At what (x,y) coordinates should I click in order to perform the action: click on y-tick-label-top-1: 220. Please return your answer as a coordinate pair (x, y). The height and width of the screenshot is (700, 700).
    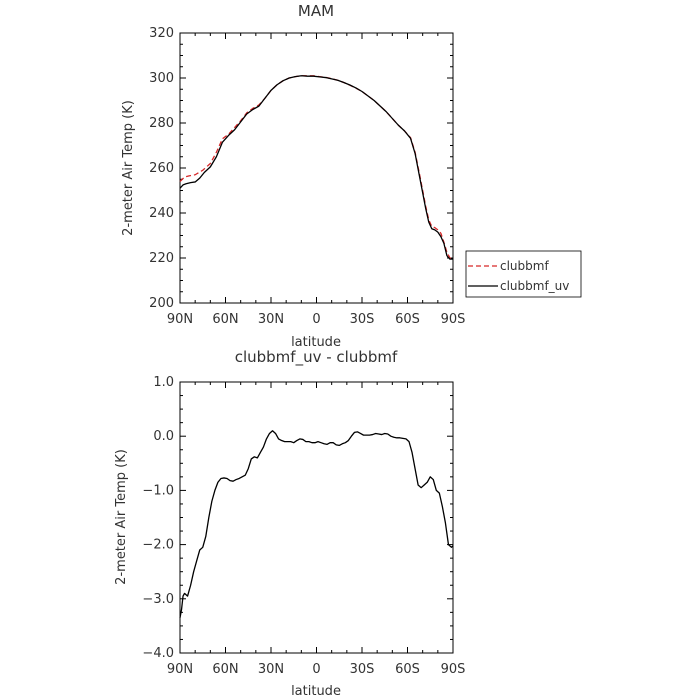
    Looking at the image, I should click on (161, 258).